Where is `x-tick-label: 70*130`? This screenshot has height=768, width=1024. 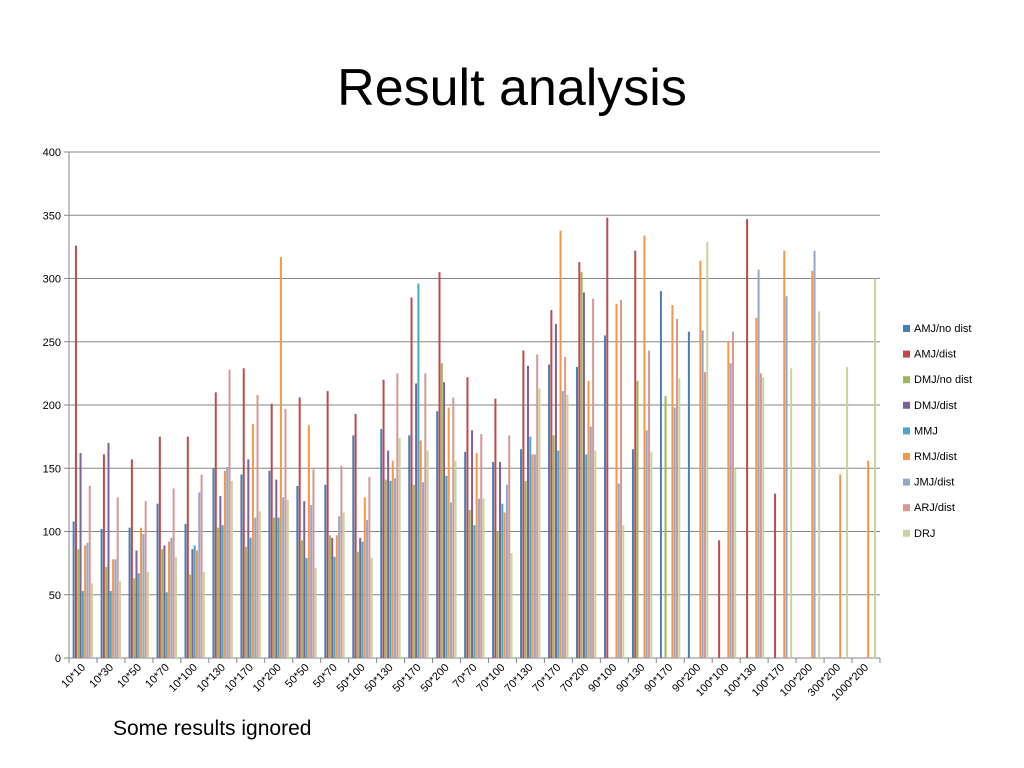
x-tick-label: 70*130 is located at coordinates (518, 678).